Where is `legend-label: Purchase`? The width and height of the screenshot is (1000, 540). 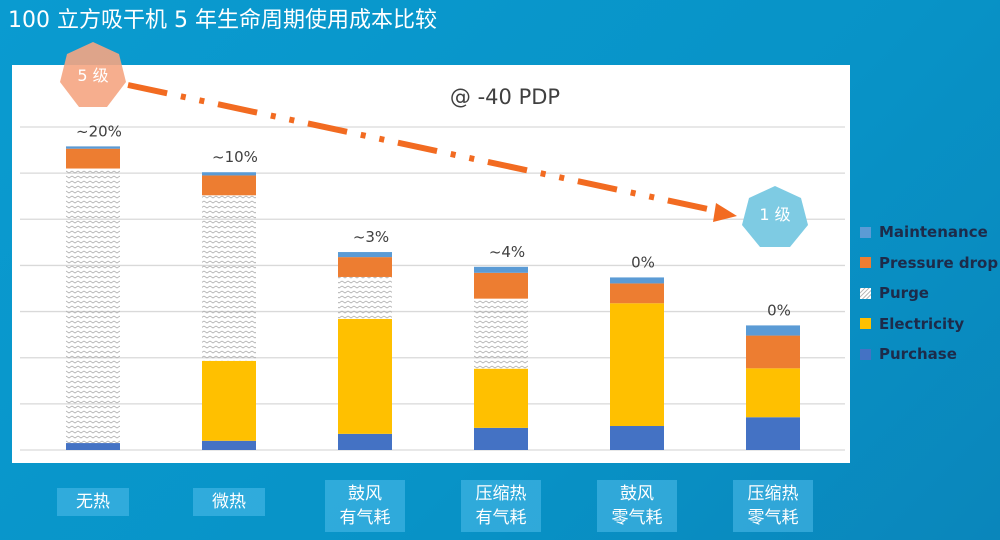
legend-label: Purchase is located at coordinates (918, 354).